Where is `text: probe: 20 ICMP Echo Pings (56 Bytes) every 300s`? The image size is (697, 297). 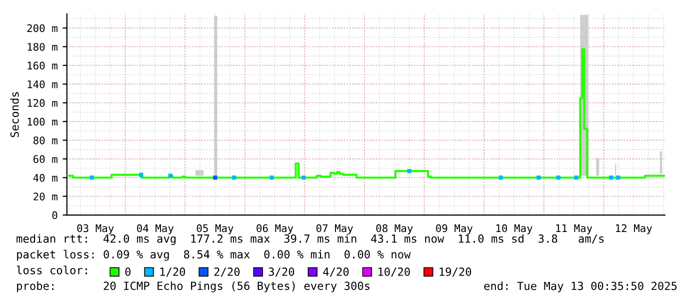 text: probe: 20 ICMP Echo Pings (56 Bytes) every 300s is located at coordinates (193, 286).